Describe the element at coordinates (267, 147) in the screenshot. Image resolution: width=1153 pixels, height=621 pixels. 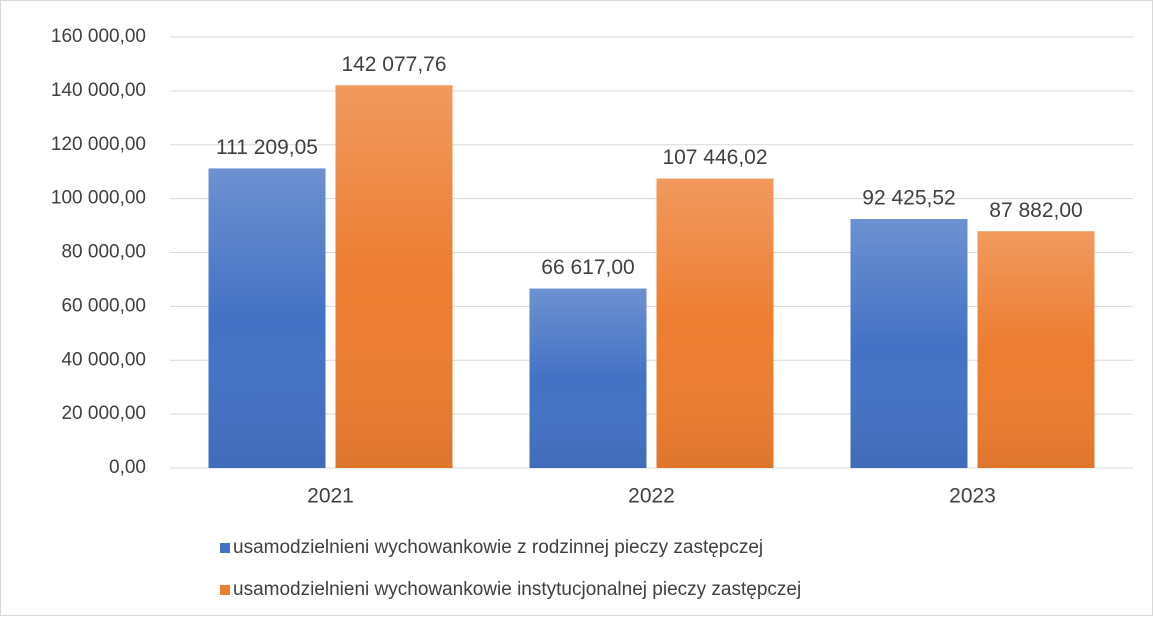
I see `data-label: 111 209,05` at that location.